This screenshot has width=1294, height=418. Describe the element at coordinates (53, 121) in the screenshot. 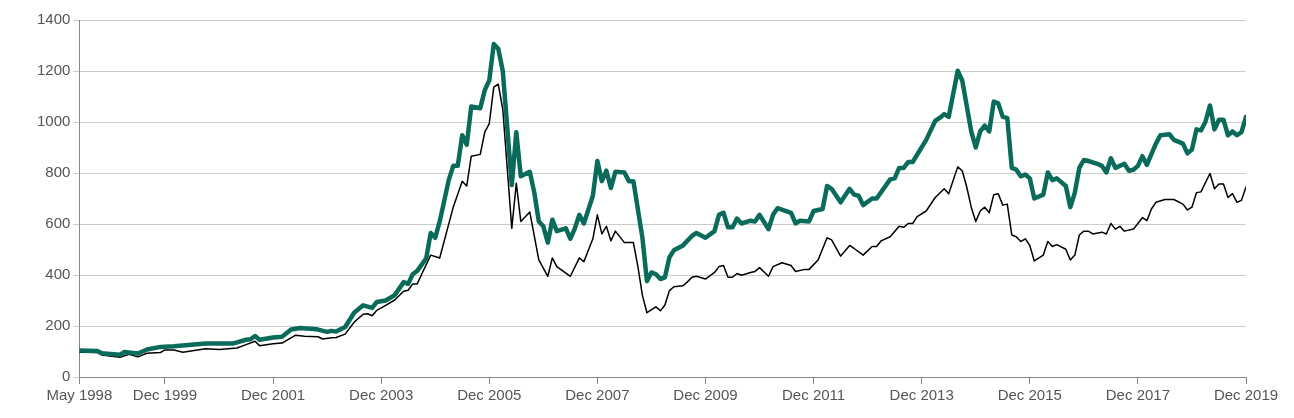

I see `y-tick-label: 1000` at that location.